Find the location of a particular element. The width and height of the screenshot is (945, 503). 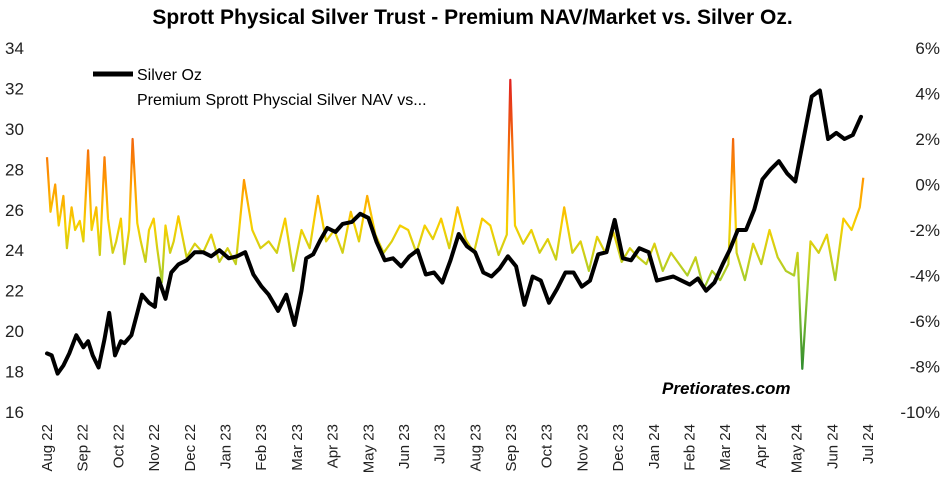

x-tick-label: May 24 is located at coordinates (797, 448).